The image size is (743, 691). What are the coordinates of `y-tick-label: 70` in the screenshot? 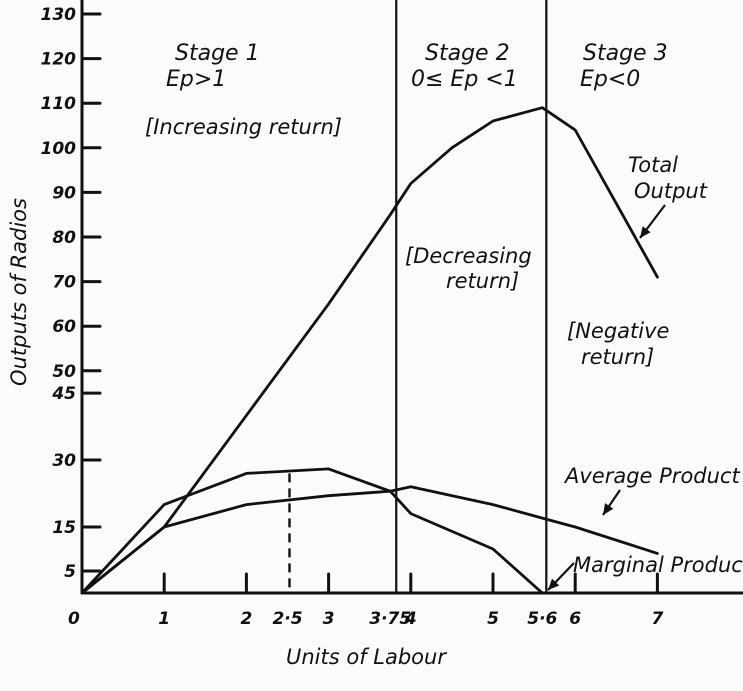 It's located at (64, 283).